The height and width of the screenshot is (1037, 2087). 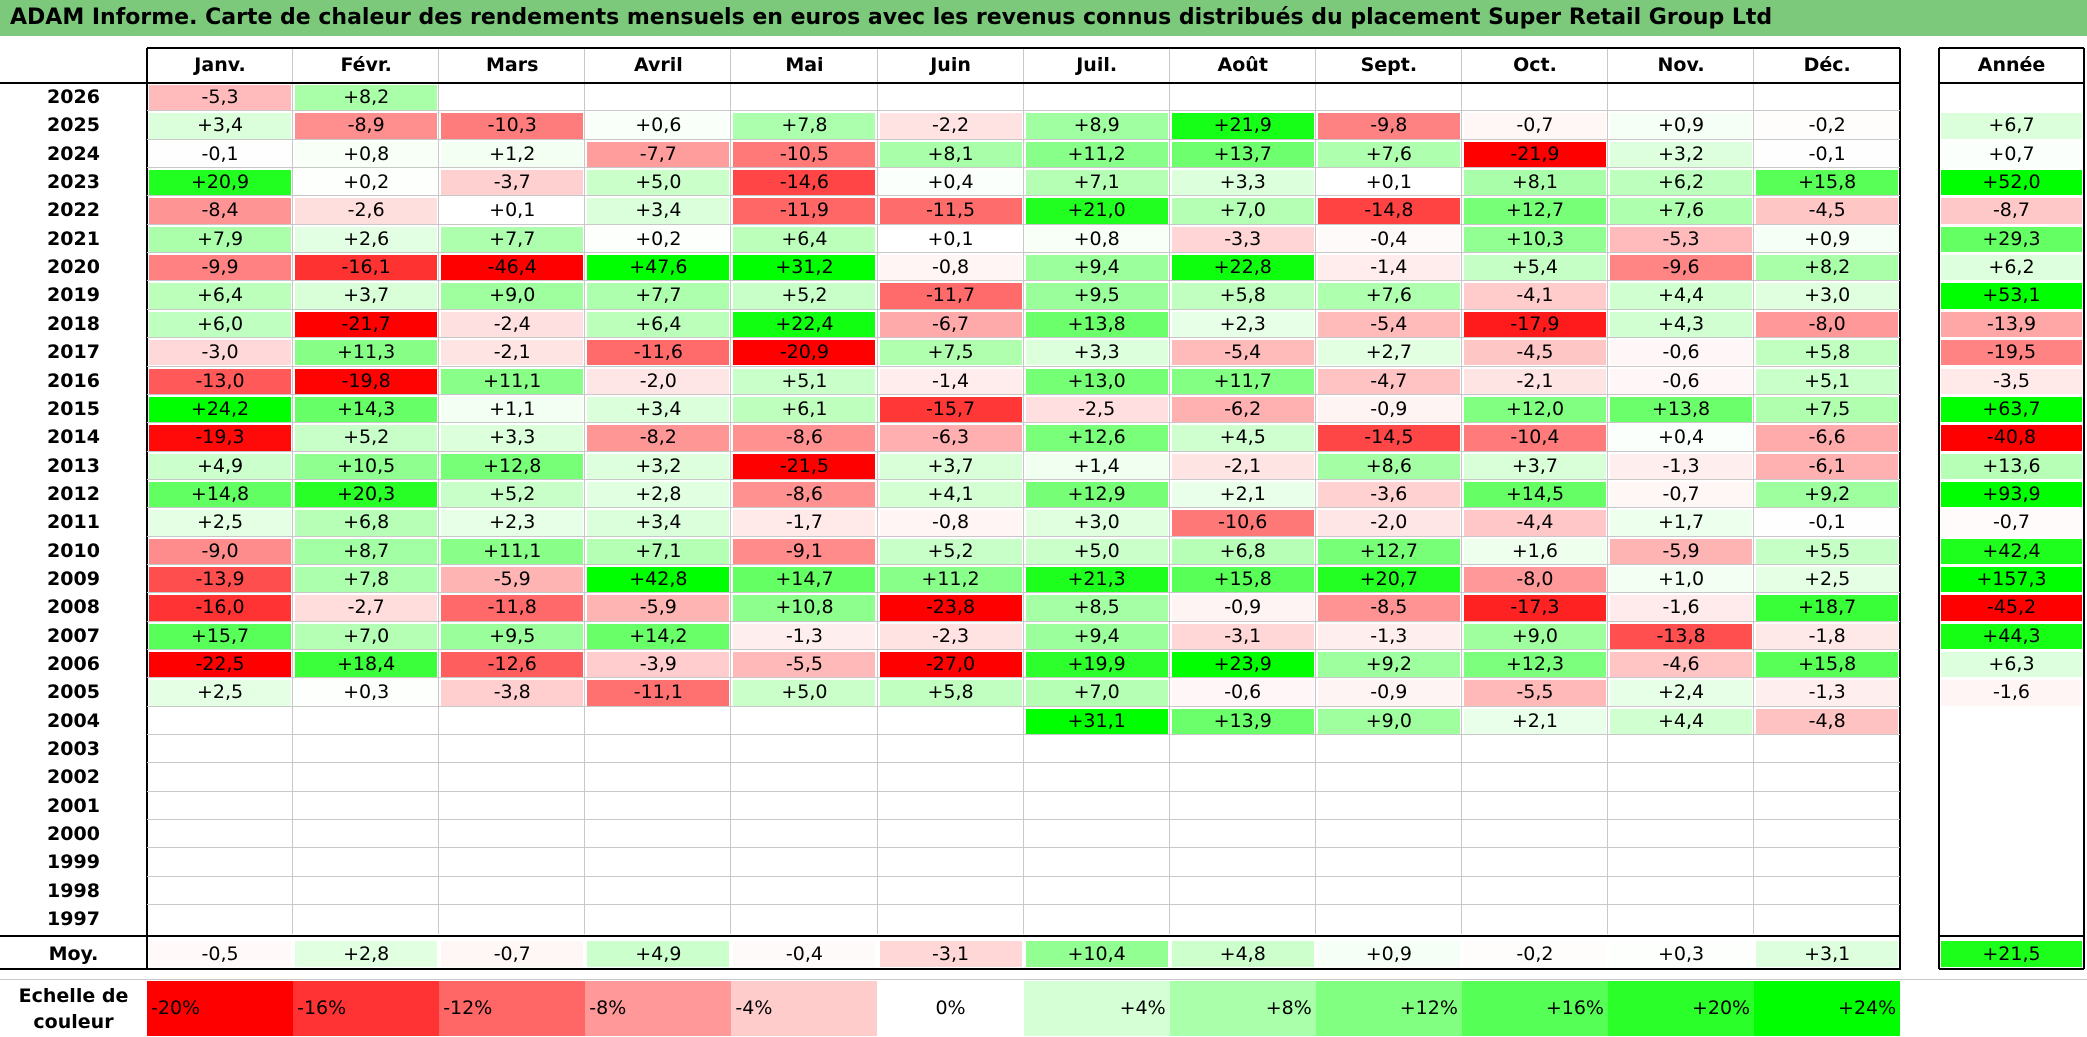 I want to click on scale-swatch: 0%, so click(x=950, y=1008).